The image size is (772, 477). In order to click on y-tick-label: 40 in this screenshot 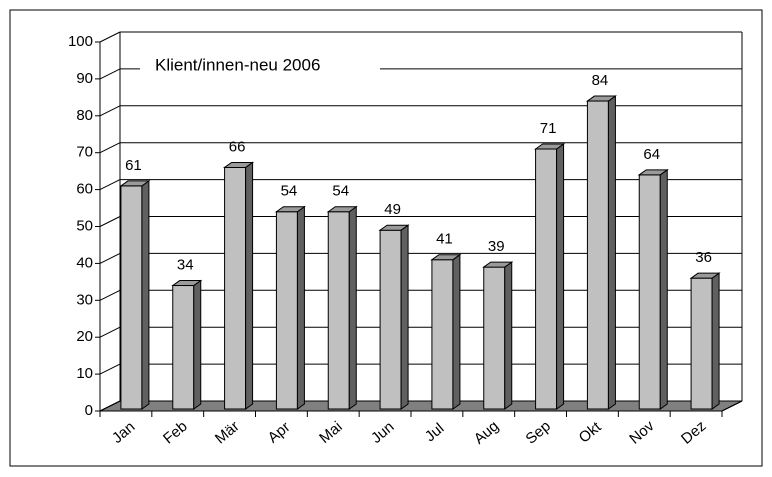, I will do `click(84, 262)`.